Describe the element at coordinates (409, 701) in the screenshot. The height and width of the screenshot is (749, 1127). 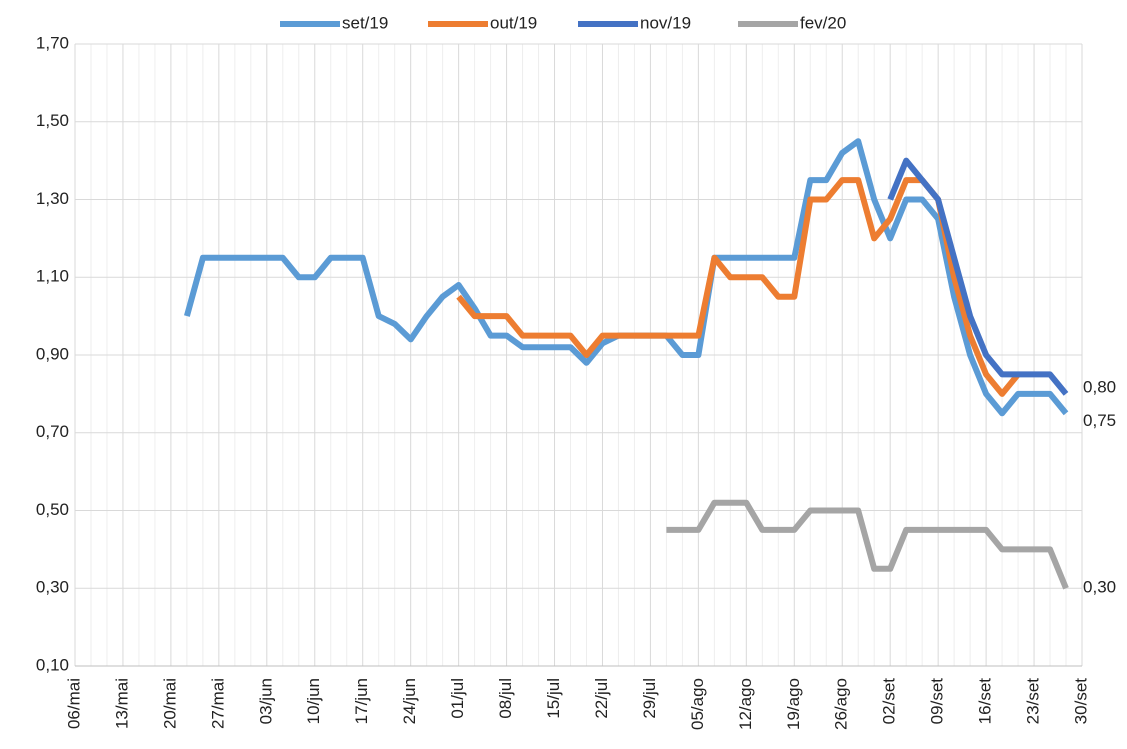
I see `x-tick-label: 24/jun` at that location.